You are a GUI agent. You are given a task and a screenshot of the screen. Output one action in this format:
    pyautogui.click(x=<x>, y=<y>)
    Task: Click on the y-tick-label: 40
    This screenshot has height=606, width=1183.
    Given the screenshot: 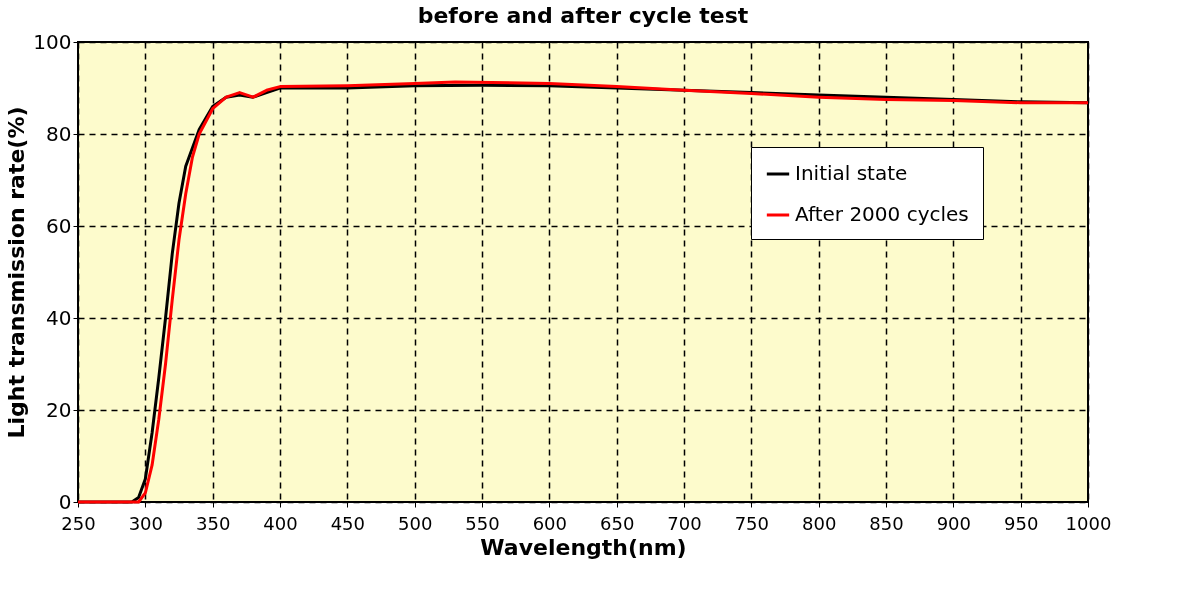 What is the action you would take?
    pyautogui.click(x=59, y=317)
    